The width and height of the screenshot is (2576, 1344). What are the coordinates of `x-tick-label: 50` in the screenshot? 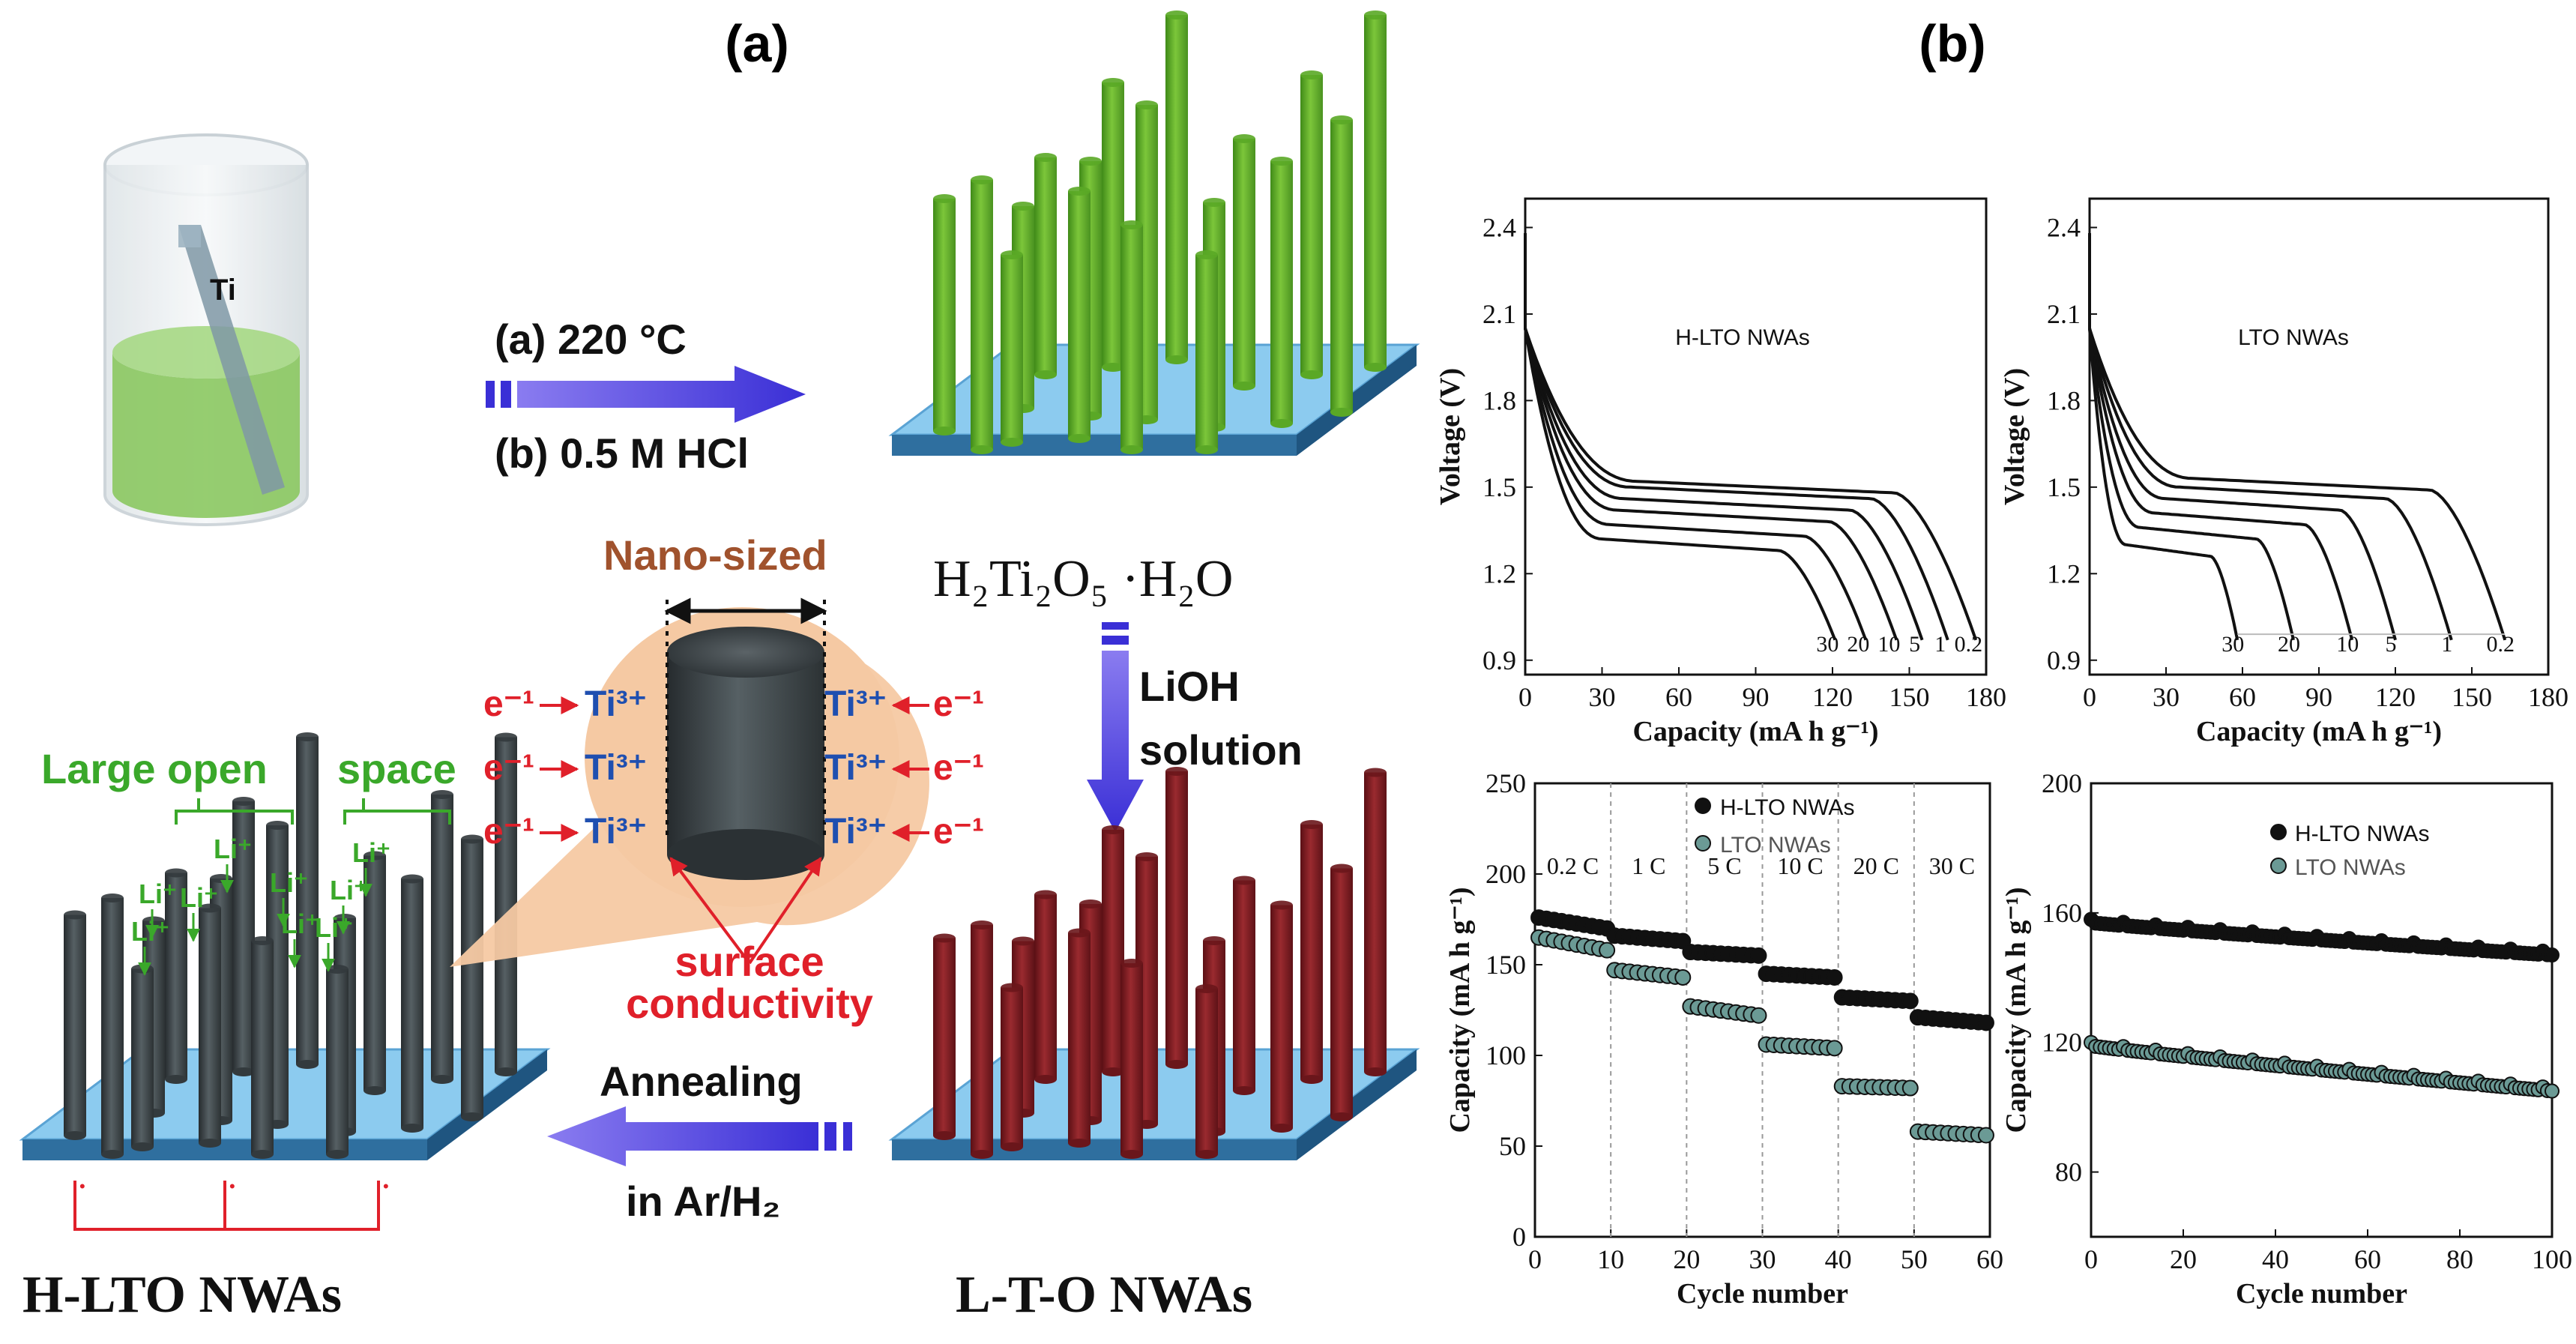 It's located at (1915, 1259).